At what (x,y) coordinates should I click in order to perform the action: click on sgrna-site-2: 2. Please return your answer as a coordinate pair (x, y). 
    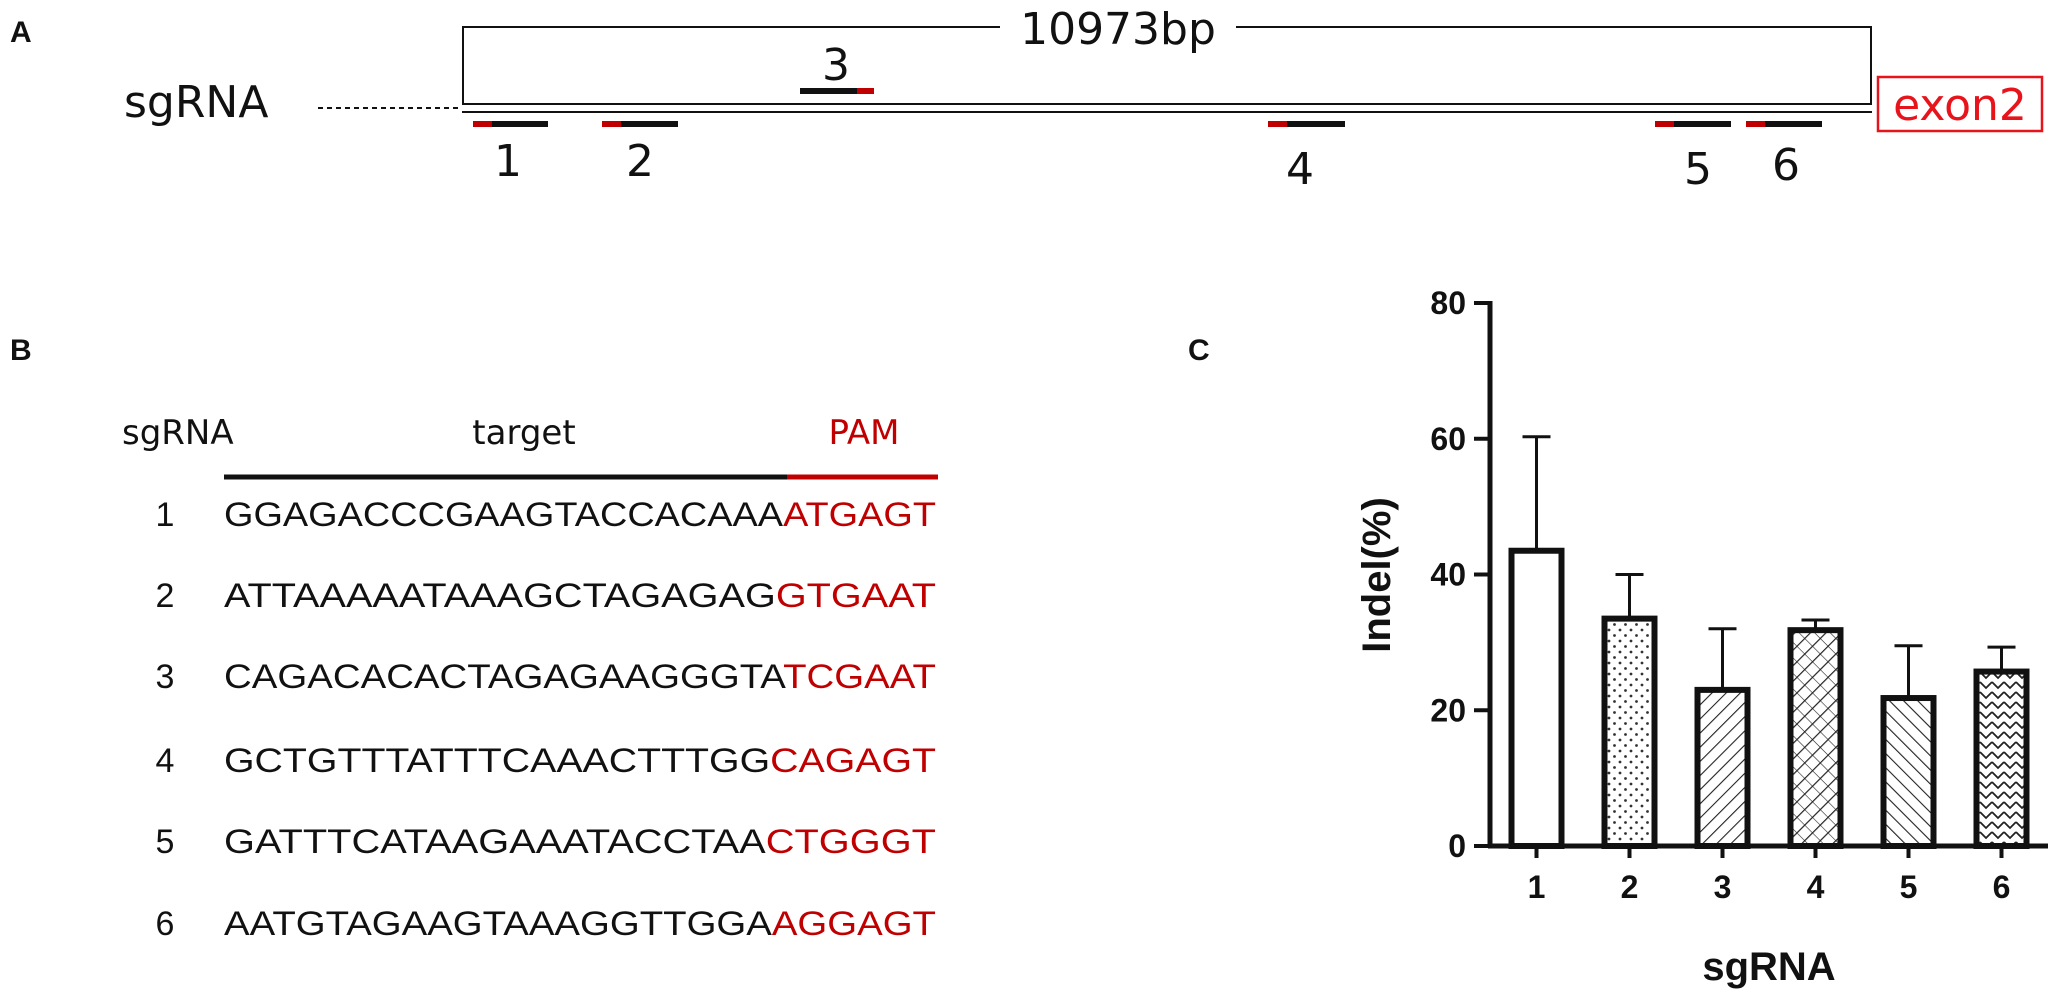
    Looking at the image, I should click on (640, 154).